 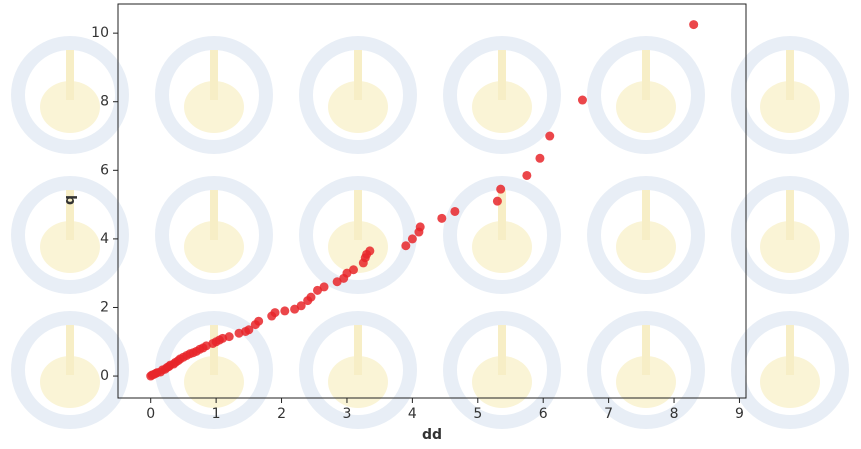 What do you see at coordinates (608, 414) in the screenshot?
I see `x-tick-label: 7` at bounding box center [608, 414].